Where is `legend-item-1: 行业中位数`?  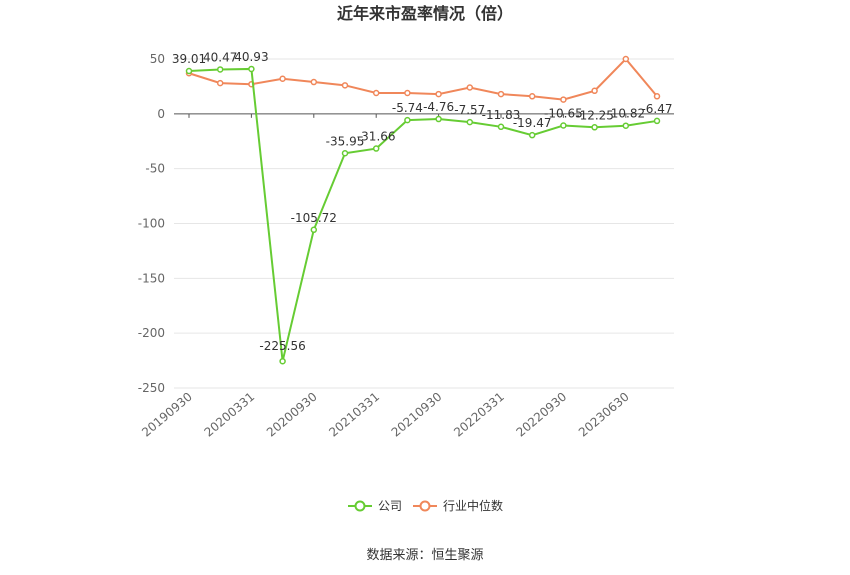 legend-item-1: 行业中位数 is located at coordinates (458, 505).